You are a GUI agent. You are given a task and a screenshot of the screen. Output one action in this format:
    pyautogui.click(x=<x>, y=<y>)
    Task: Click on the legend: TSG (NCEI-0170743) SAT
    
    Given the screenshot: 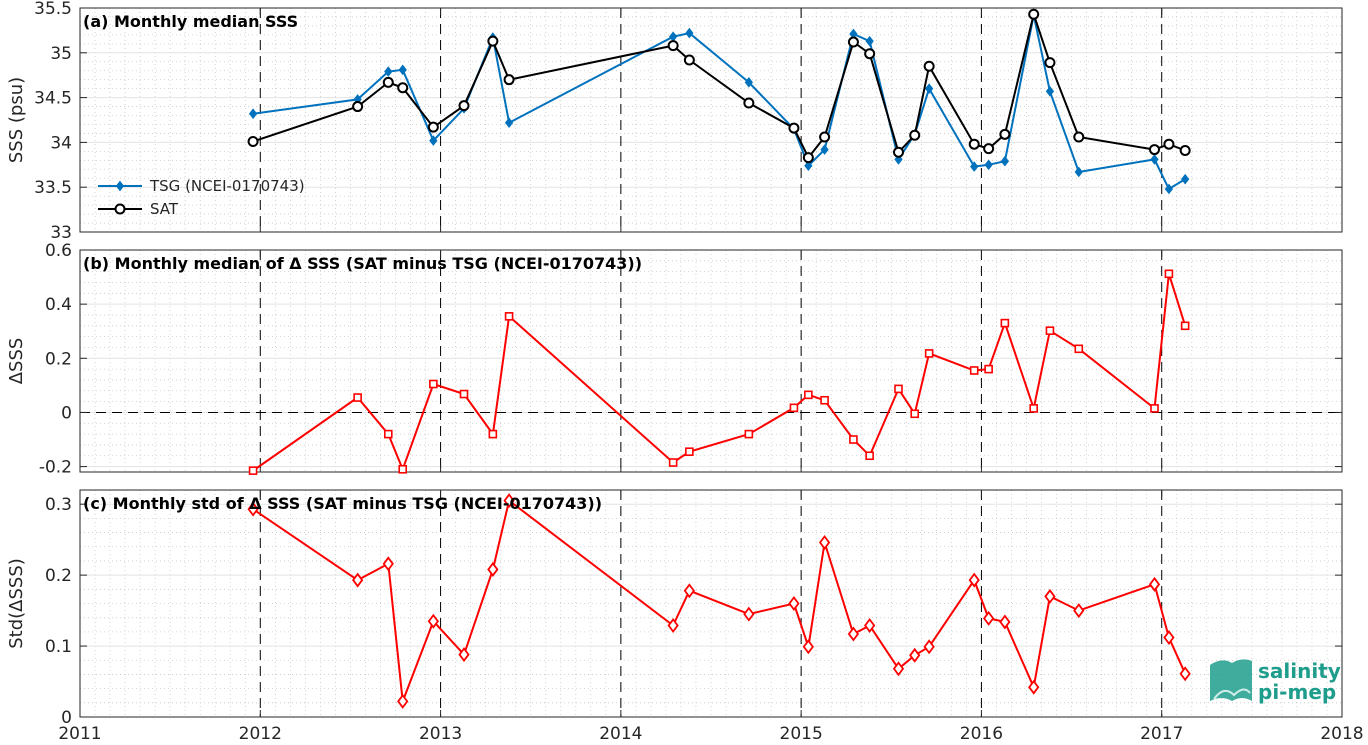 What is the action you would take?
    pyautogui.click(x=201, y=197)
    